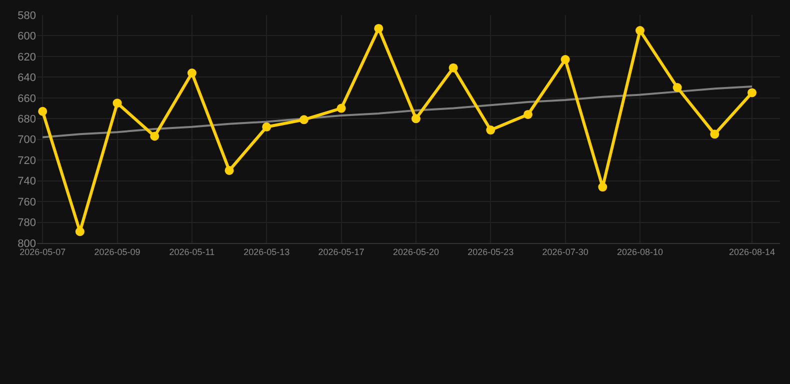  What do you see at coordinates (27, 78) in the screenshot?
I see `y-tick-label: 640` at bounding box center [27, 78].